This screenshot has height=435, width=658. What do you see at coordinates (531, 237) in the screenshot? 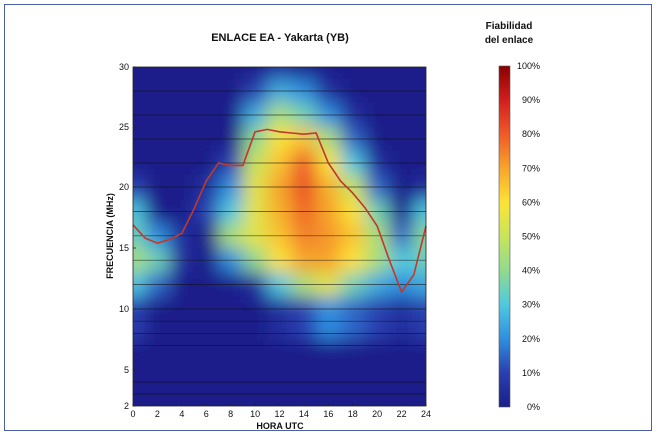
I see `colorbar-label: 50%` at bounding box center [531, 237].